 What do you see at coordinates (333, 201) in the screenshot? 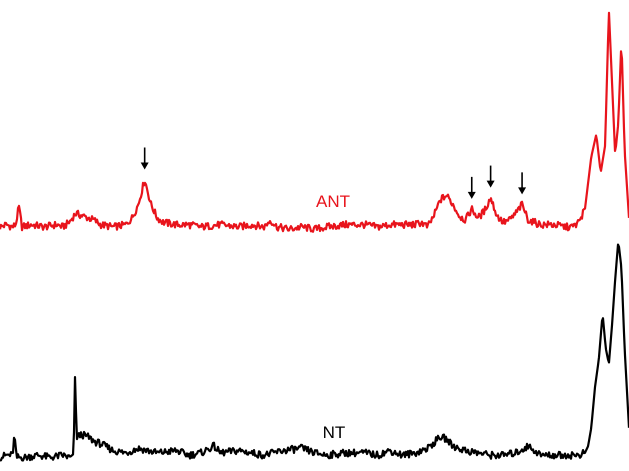
I see `series-label-ant: ANT` at bounding box center [333, 201].